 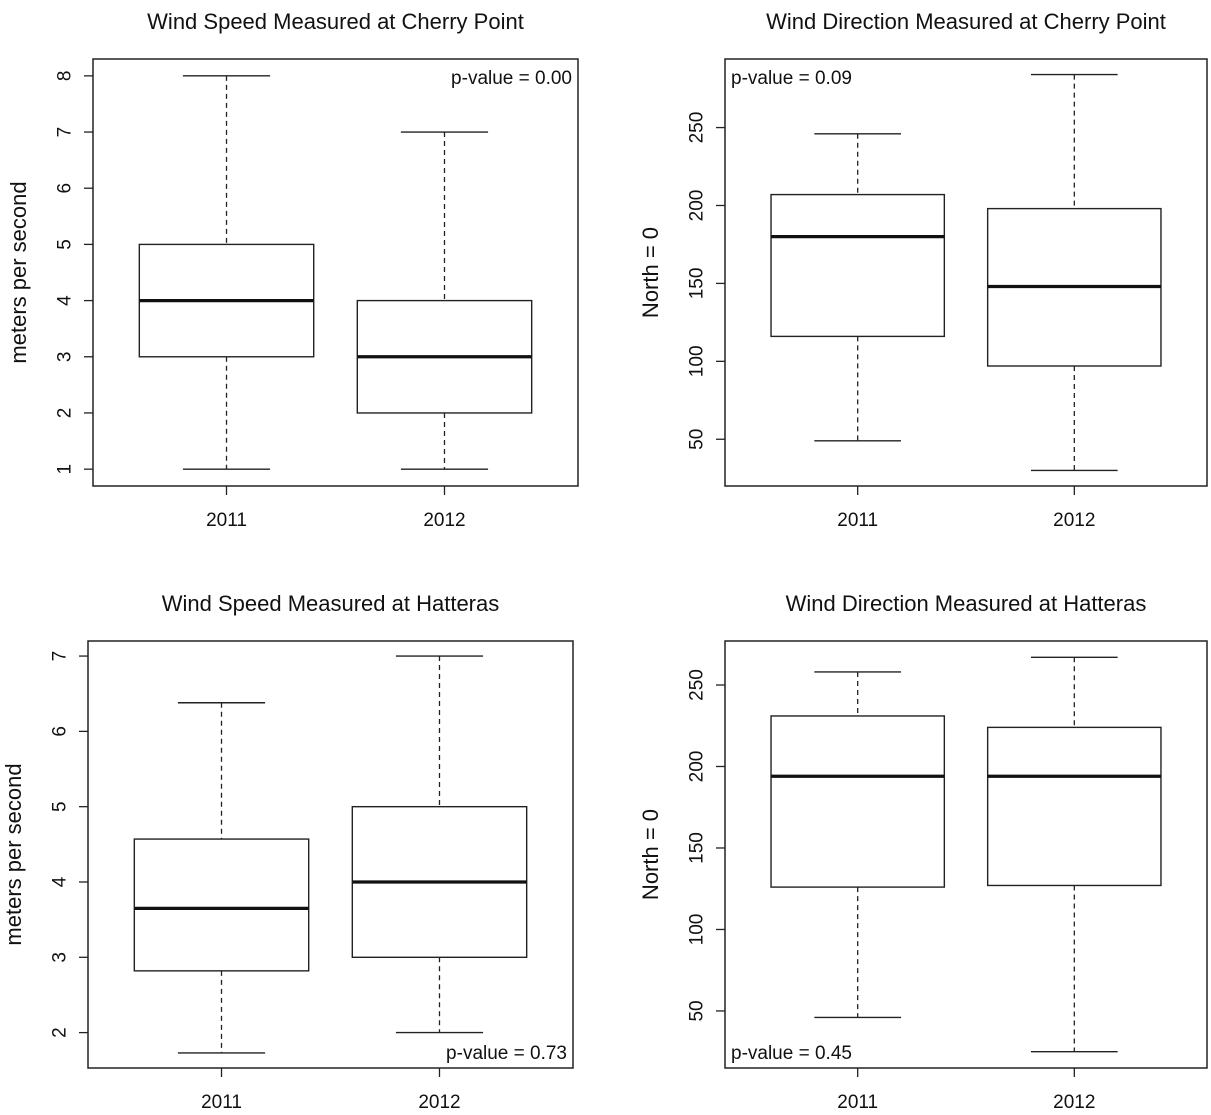 What do you see at coordinates (791, 1053) in the screenshot?
I see `p-value-annotation: p-value = 0.45` at bounding box center [791, 1053].